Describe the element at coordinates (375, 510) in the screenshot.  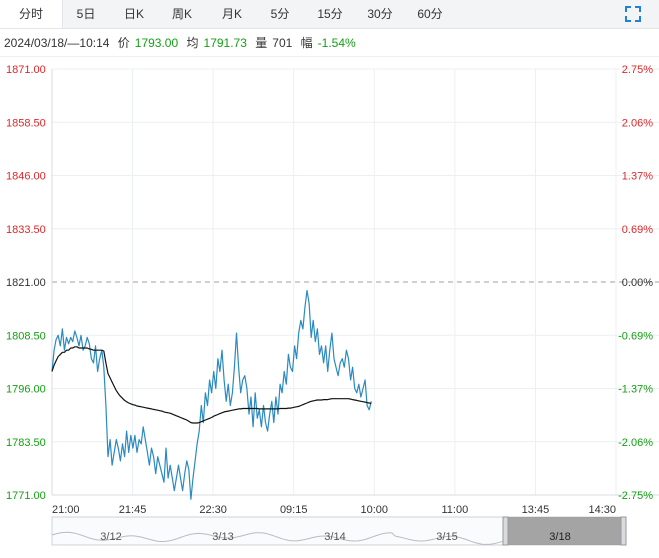
I see `time-tick-label: 10:00` at that location.